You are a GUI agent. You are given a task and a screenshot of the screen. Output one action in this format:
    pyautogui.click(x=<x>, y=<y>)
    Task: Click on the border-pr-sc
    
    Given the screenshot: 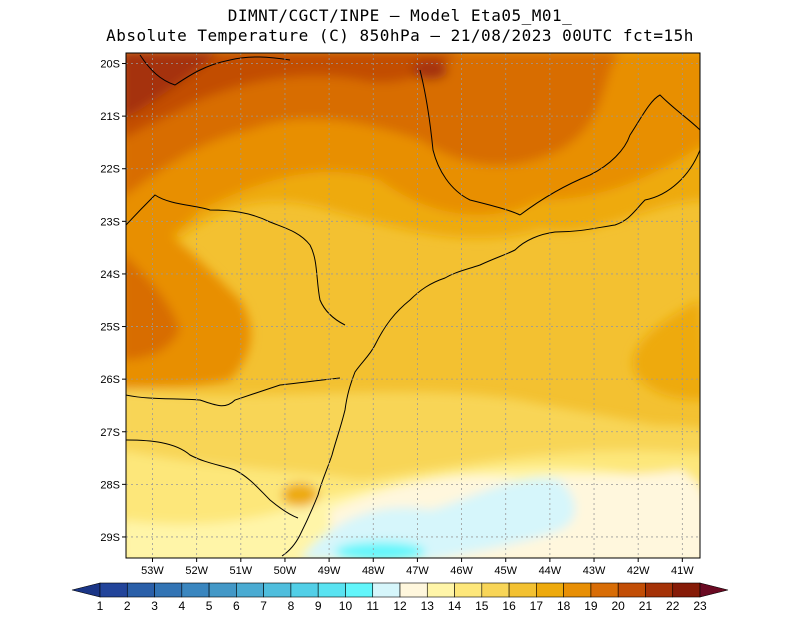 What is the action you would take?
    pyautogui.click(x=233, y=392)
    